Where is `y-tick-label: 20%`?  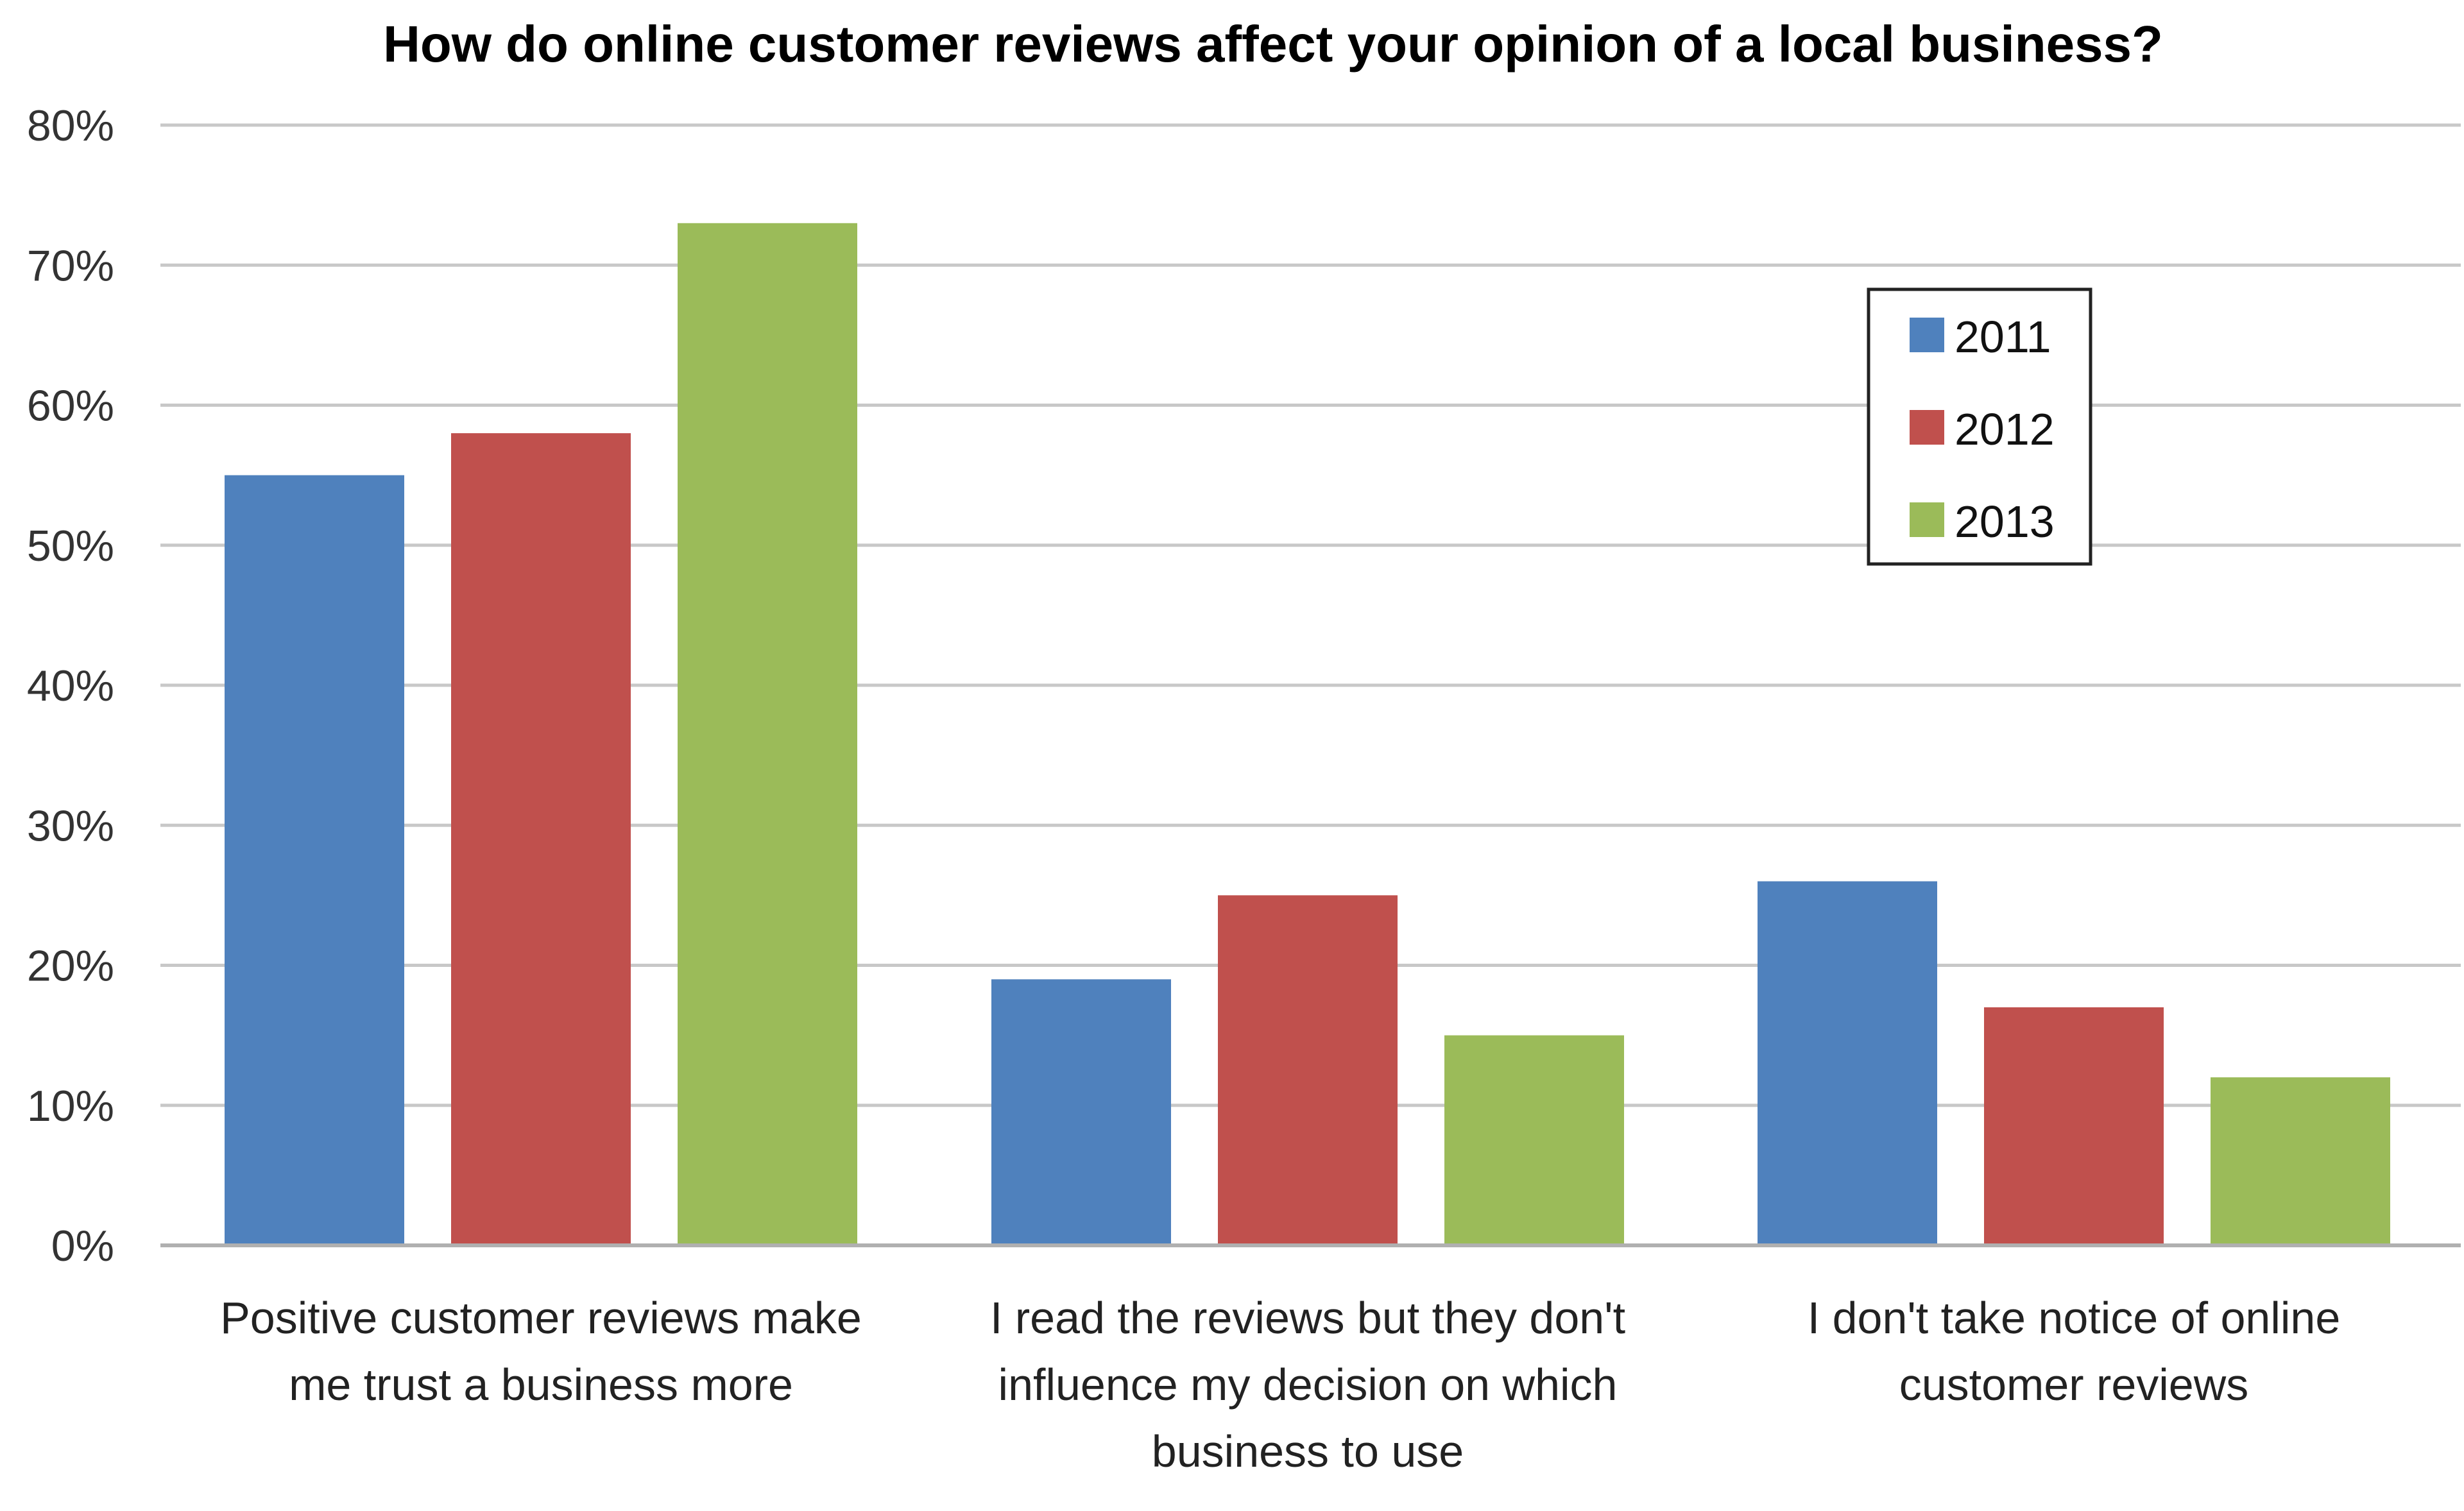
y-tick-label: 20% is located at coordinates (71, 966).